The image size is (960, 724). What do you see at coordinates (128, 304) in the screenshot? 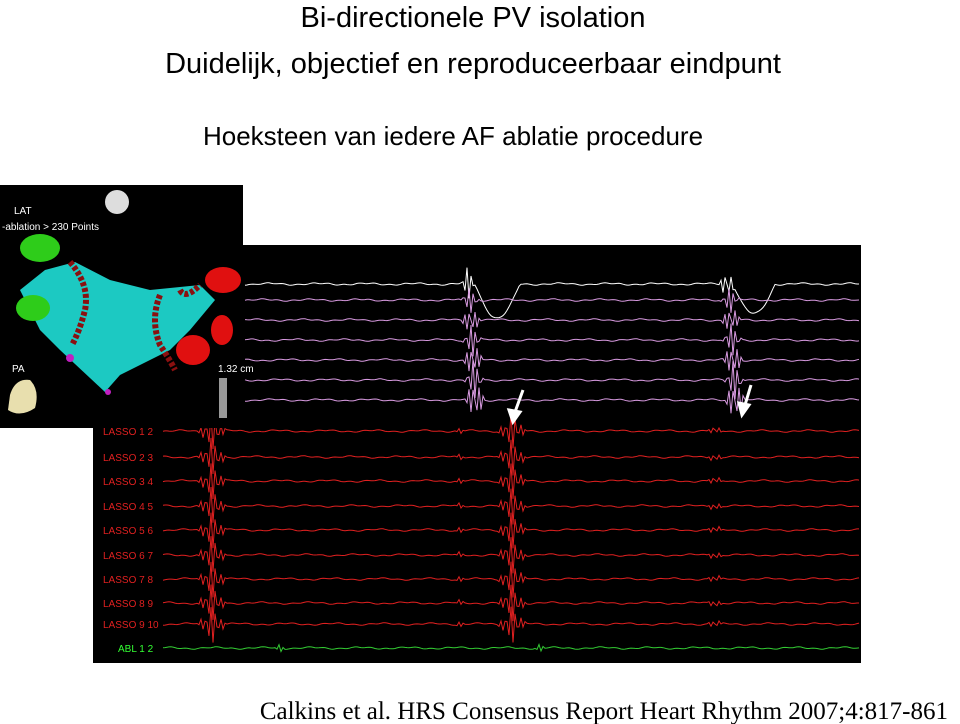
I see `map: LAT -ablation > 230 Points PA 1.32 cm` at bounding box center [128, 304].